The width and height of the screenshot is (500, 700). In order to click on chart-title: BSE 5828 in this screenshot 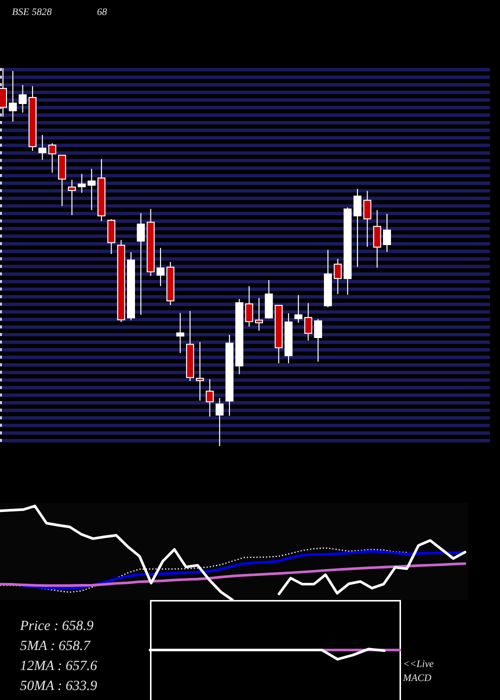, I will do `click(32, 12)`.